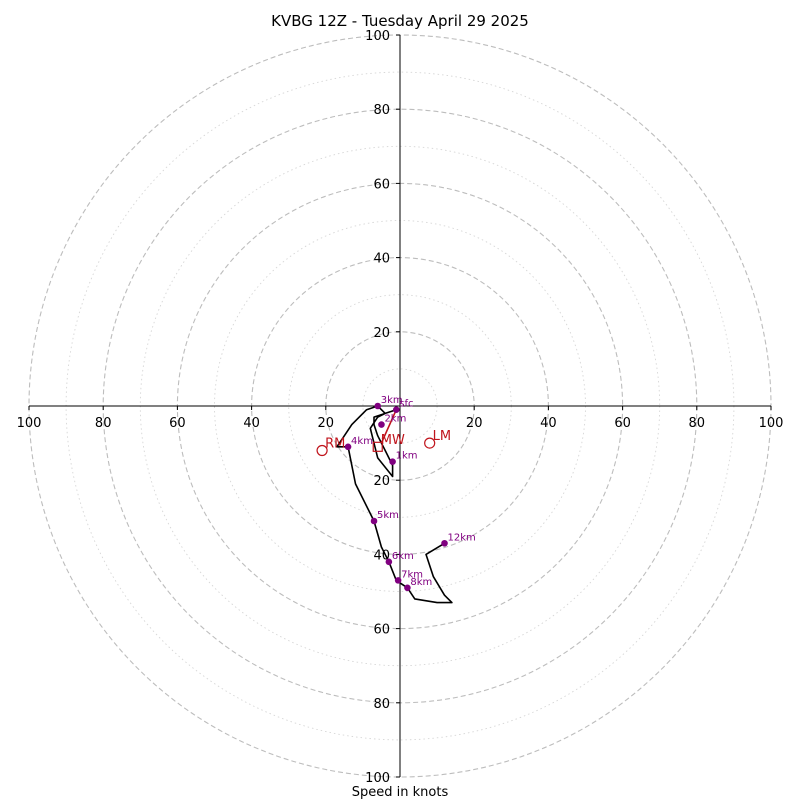 Image resolution: width=800 pixels, height=800 pixels. What do you see at coordinates (29, 423) in the screenshot?
I see `tick-label-left-100: 100` at bounding box center [29, 423].